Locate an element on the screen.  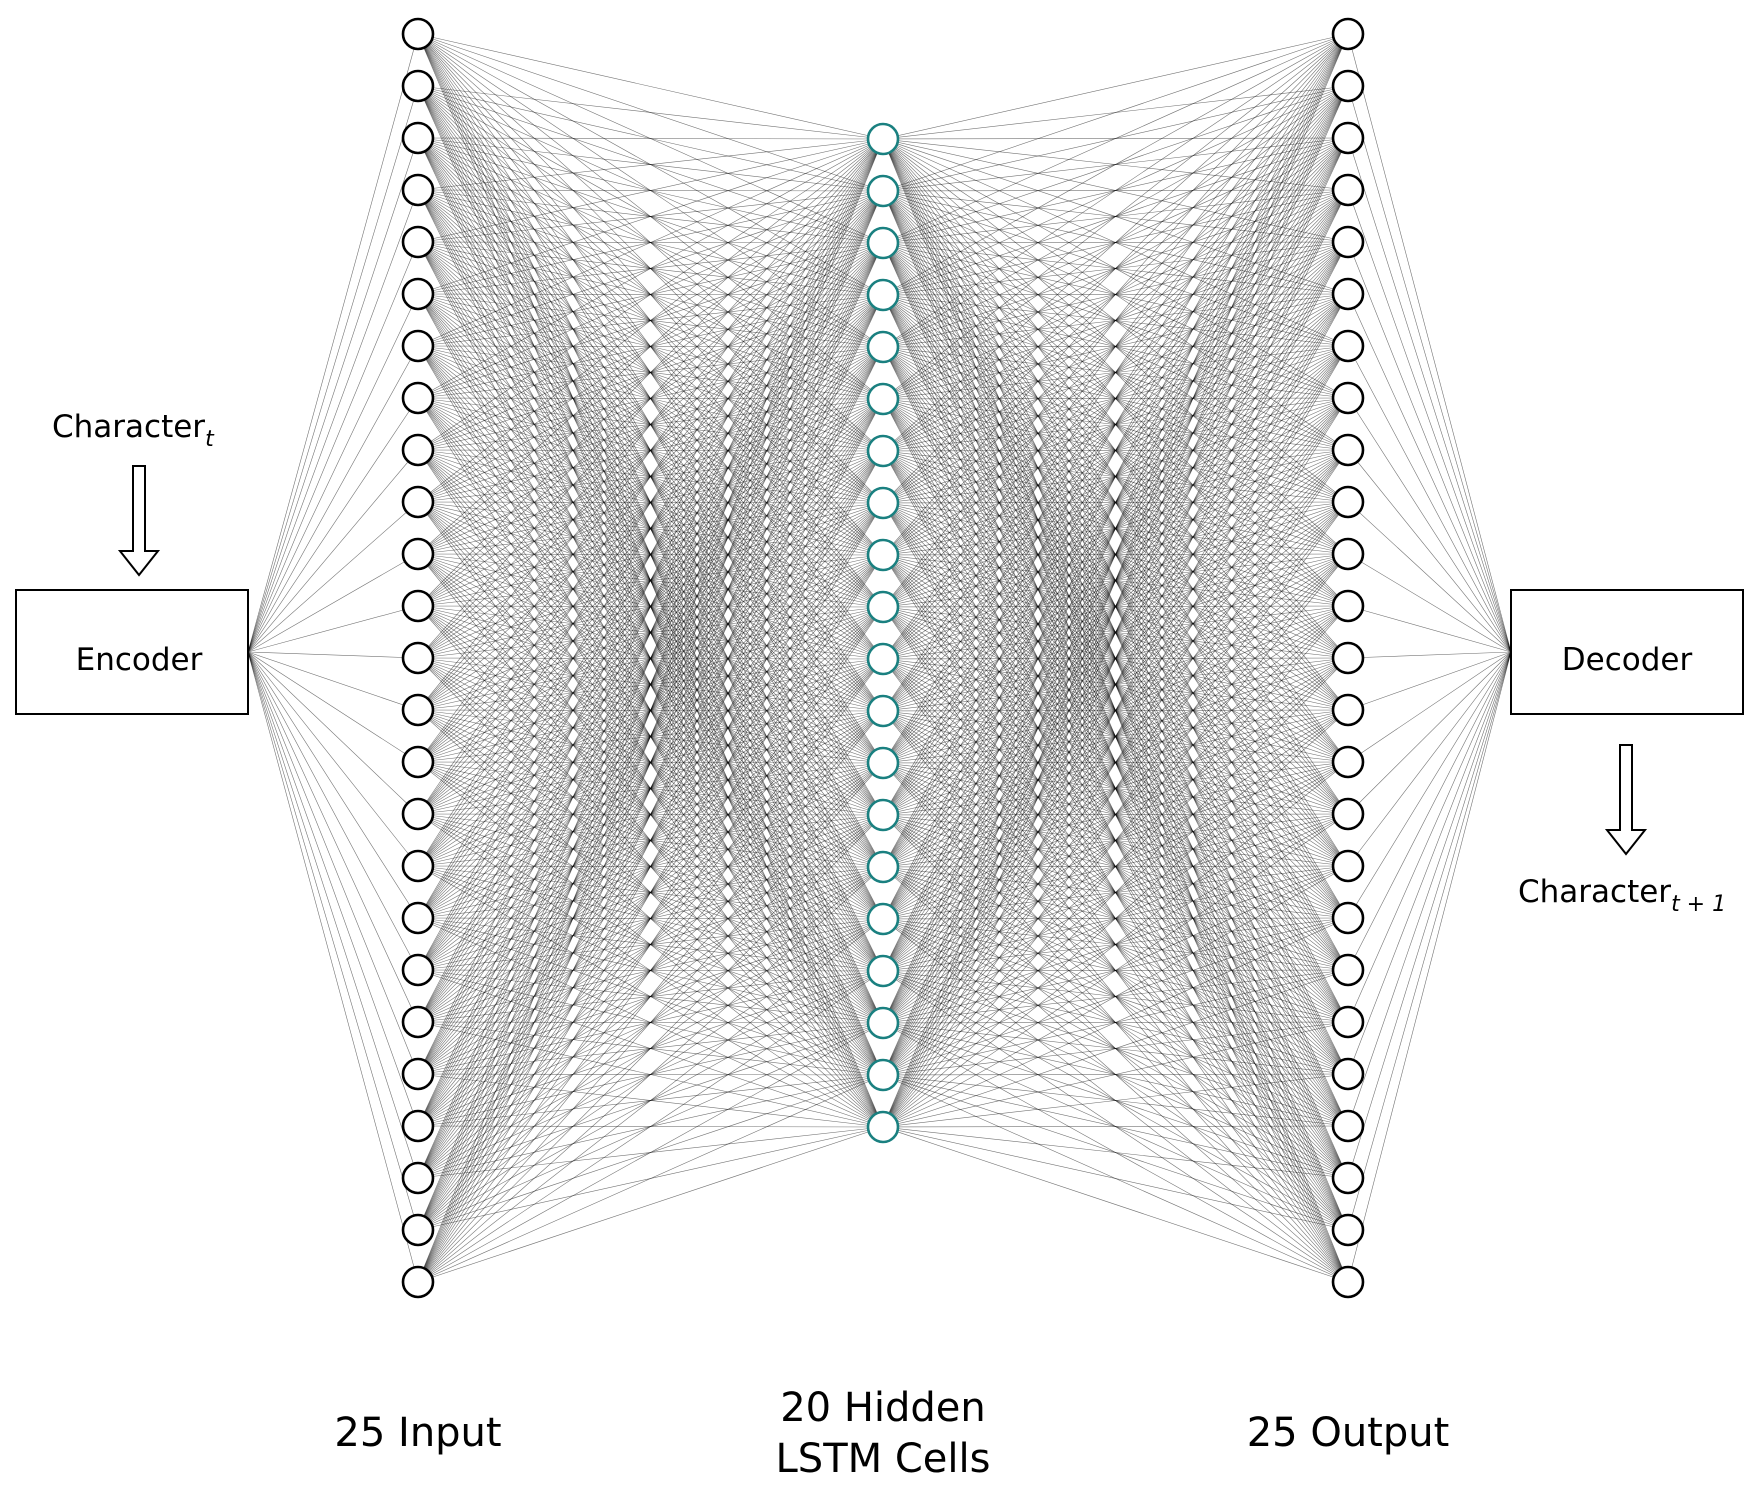
encoder: Encoder is located at coordinates (132, 652).